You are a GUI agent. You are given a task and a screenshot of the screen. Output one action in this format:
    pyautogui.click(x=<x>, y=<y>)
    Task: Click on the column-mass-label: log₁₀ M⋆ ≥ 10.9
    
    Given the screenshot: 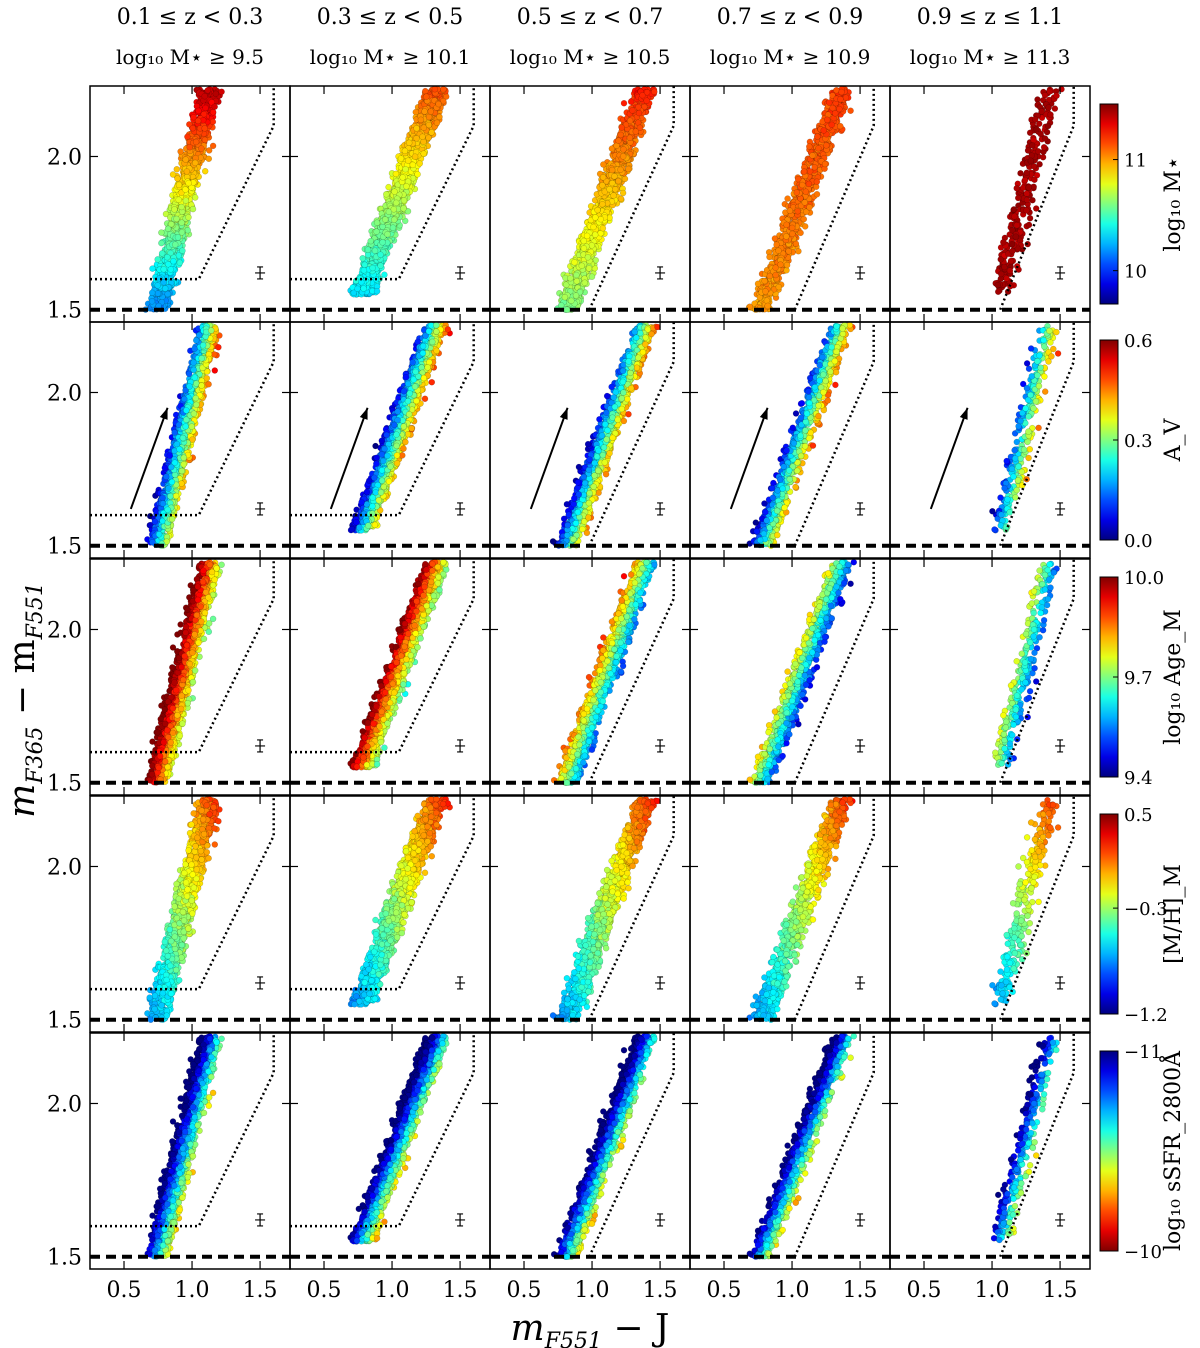 What is the action you would take?
    pyautogui.click(x=790, y=57)
    